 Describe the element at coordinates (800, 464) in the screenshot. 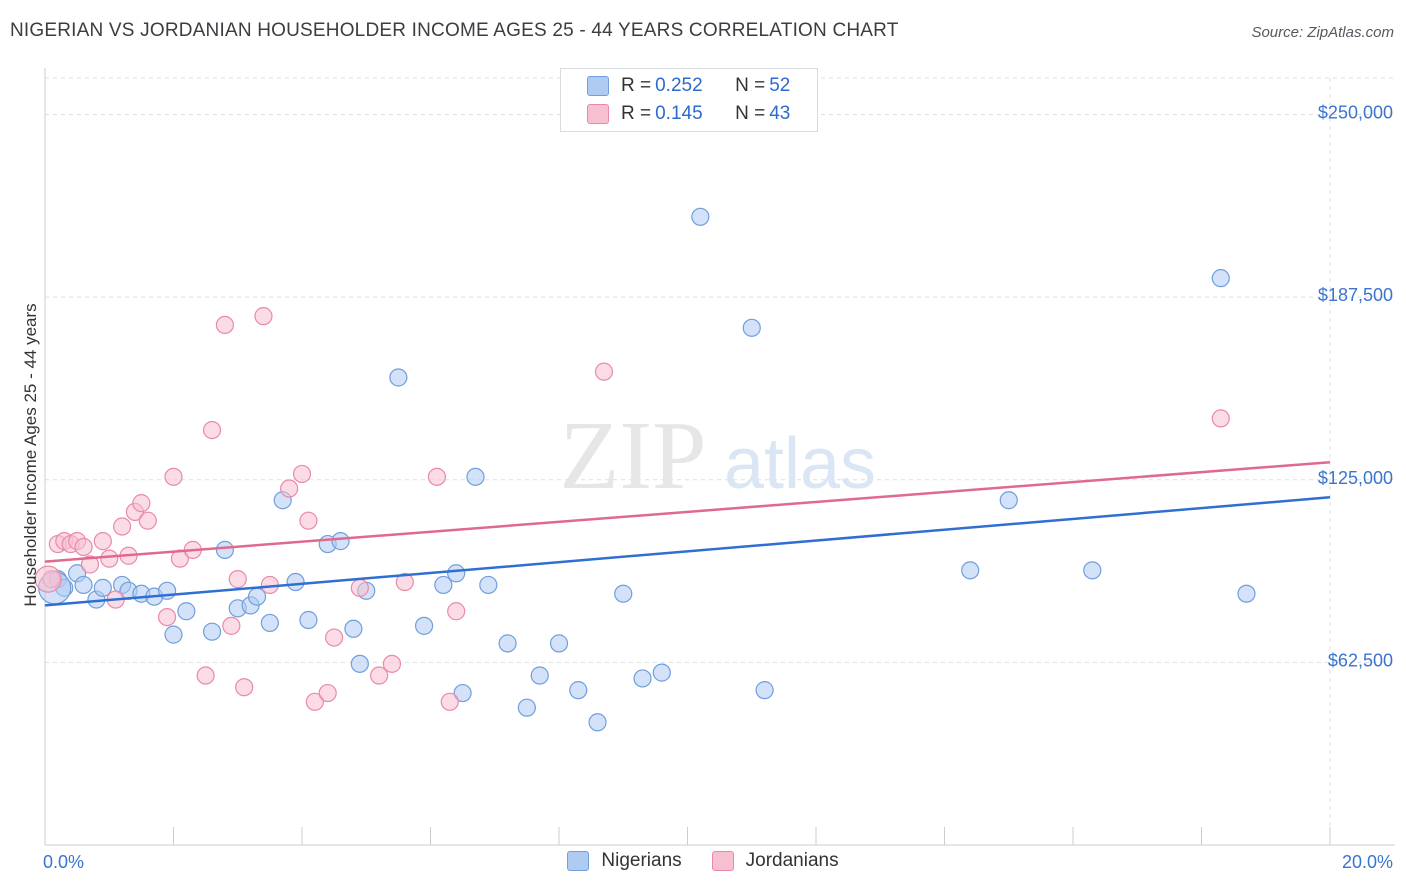

I see `watermark-atlas: atlas` at that location.